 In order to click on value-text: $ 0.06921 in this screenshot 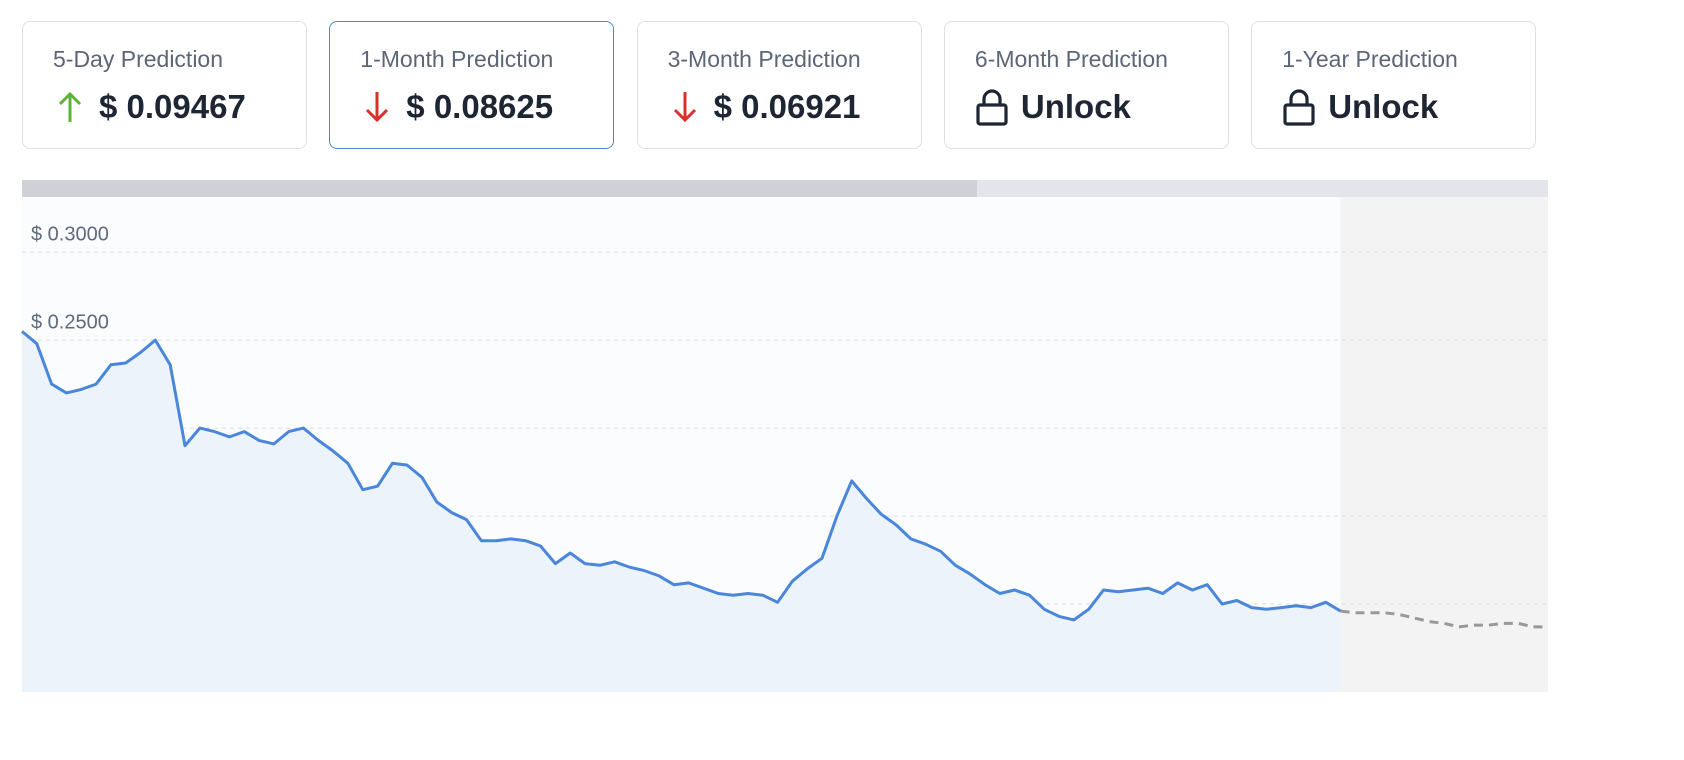, I will do `click(787, 106)`.